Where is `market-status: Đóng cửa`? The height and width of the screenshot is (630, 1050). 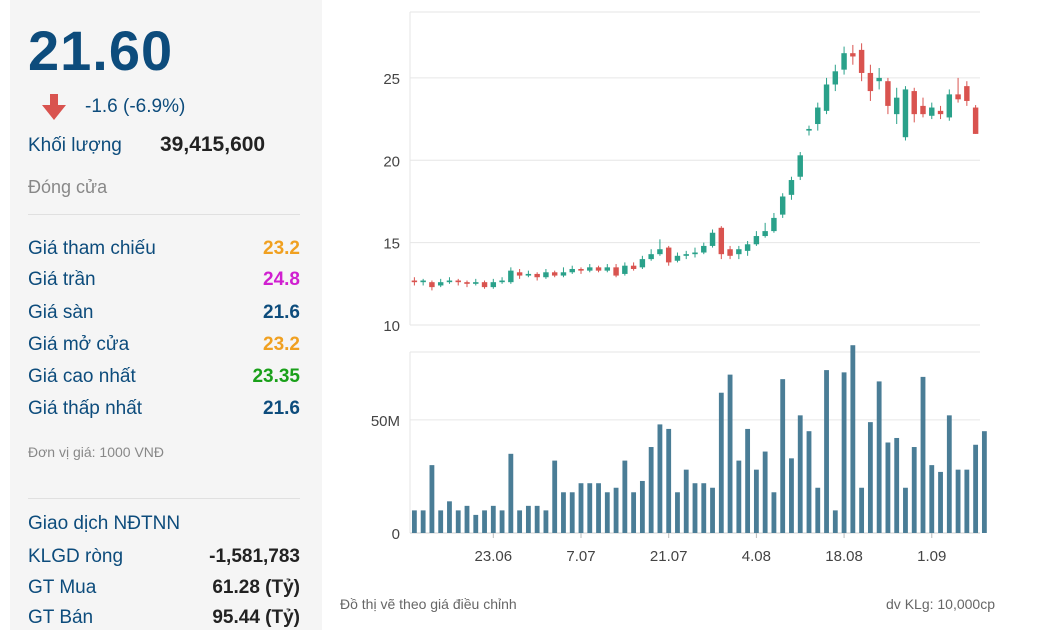 market-status: Đóng cửa is located at coordinates (68, 187).